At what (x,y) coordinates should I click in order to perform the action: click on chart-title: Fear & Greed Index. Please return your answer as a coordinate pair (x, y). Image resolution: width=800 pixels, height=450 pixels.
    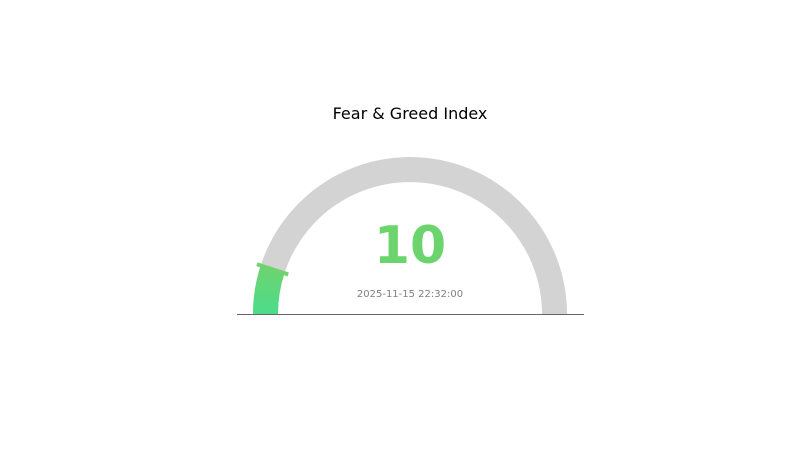
    Looking at the image, I should click on (410, 113).